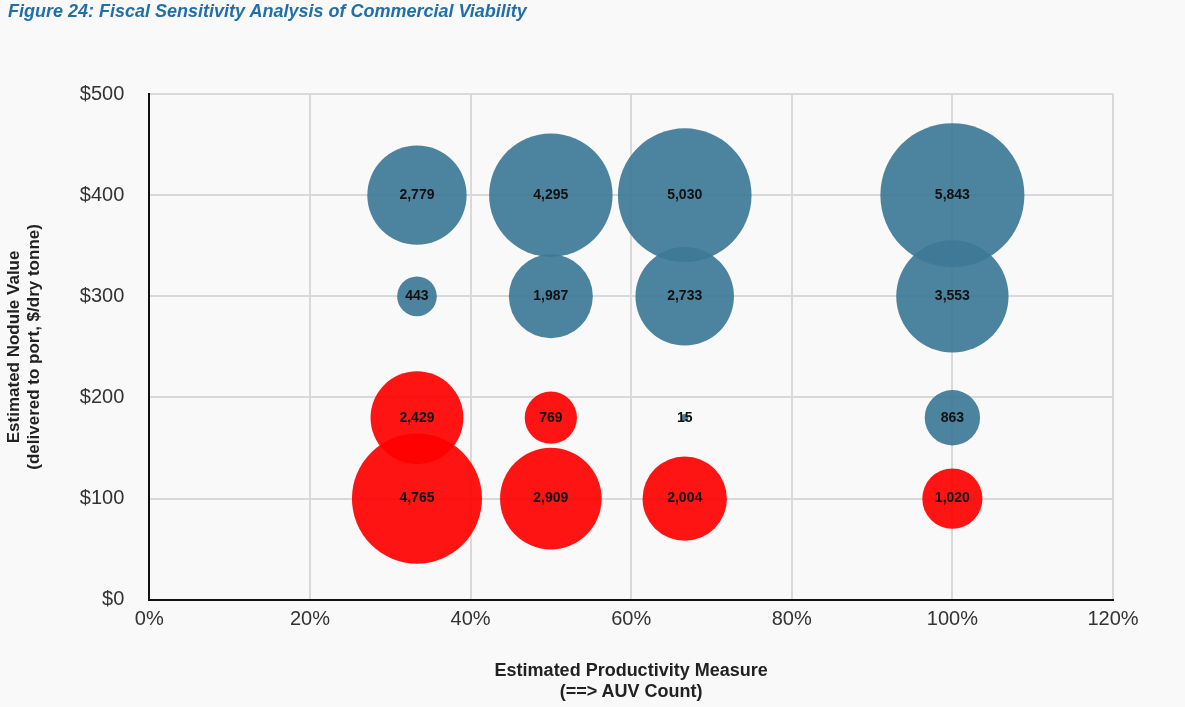  What do you see at coordinates (268, 11) in the screenshot?
I see `chart-title: Figure 24: Fiscal Sensitivity Analysis of Commercial Viability` at bounding box center [268, 11].